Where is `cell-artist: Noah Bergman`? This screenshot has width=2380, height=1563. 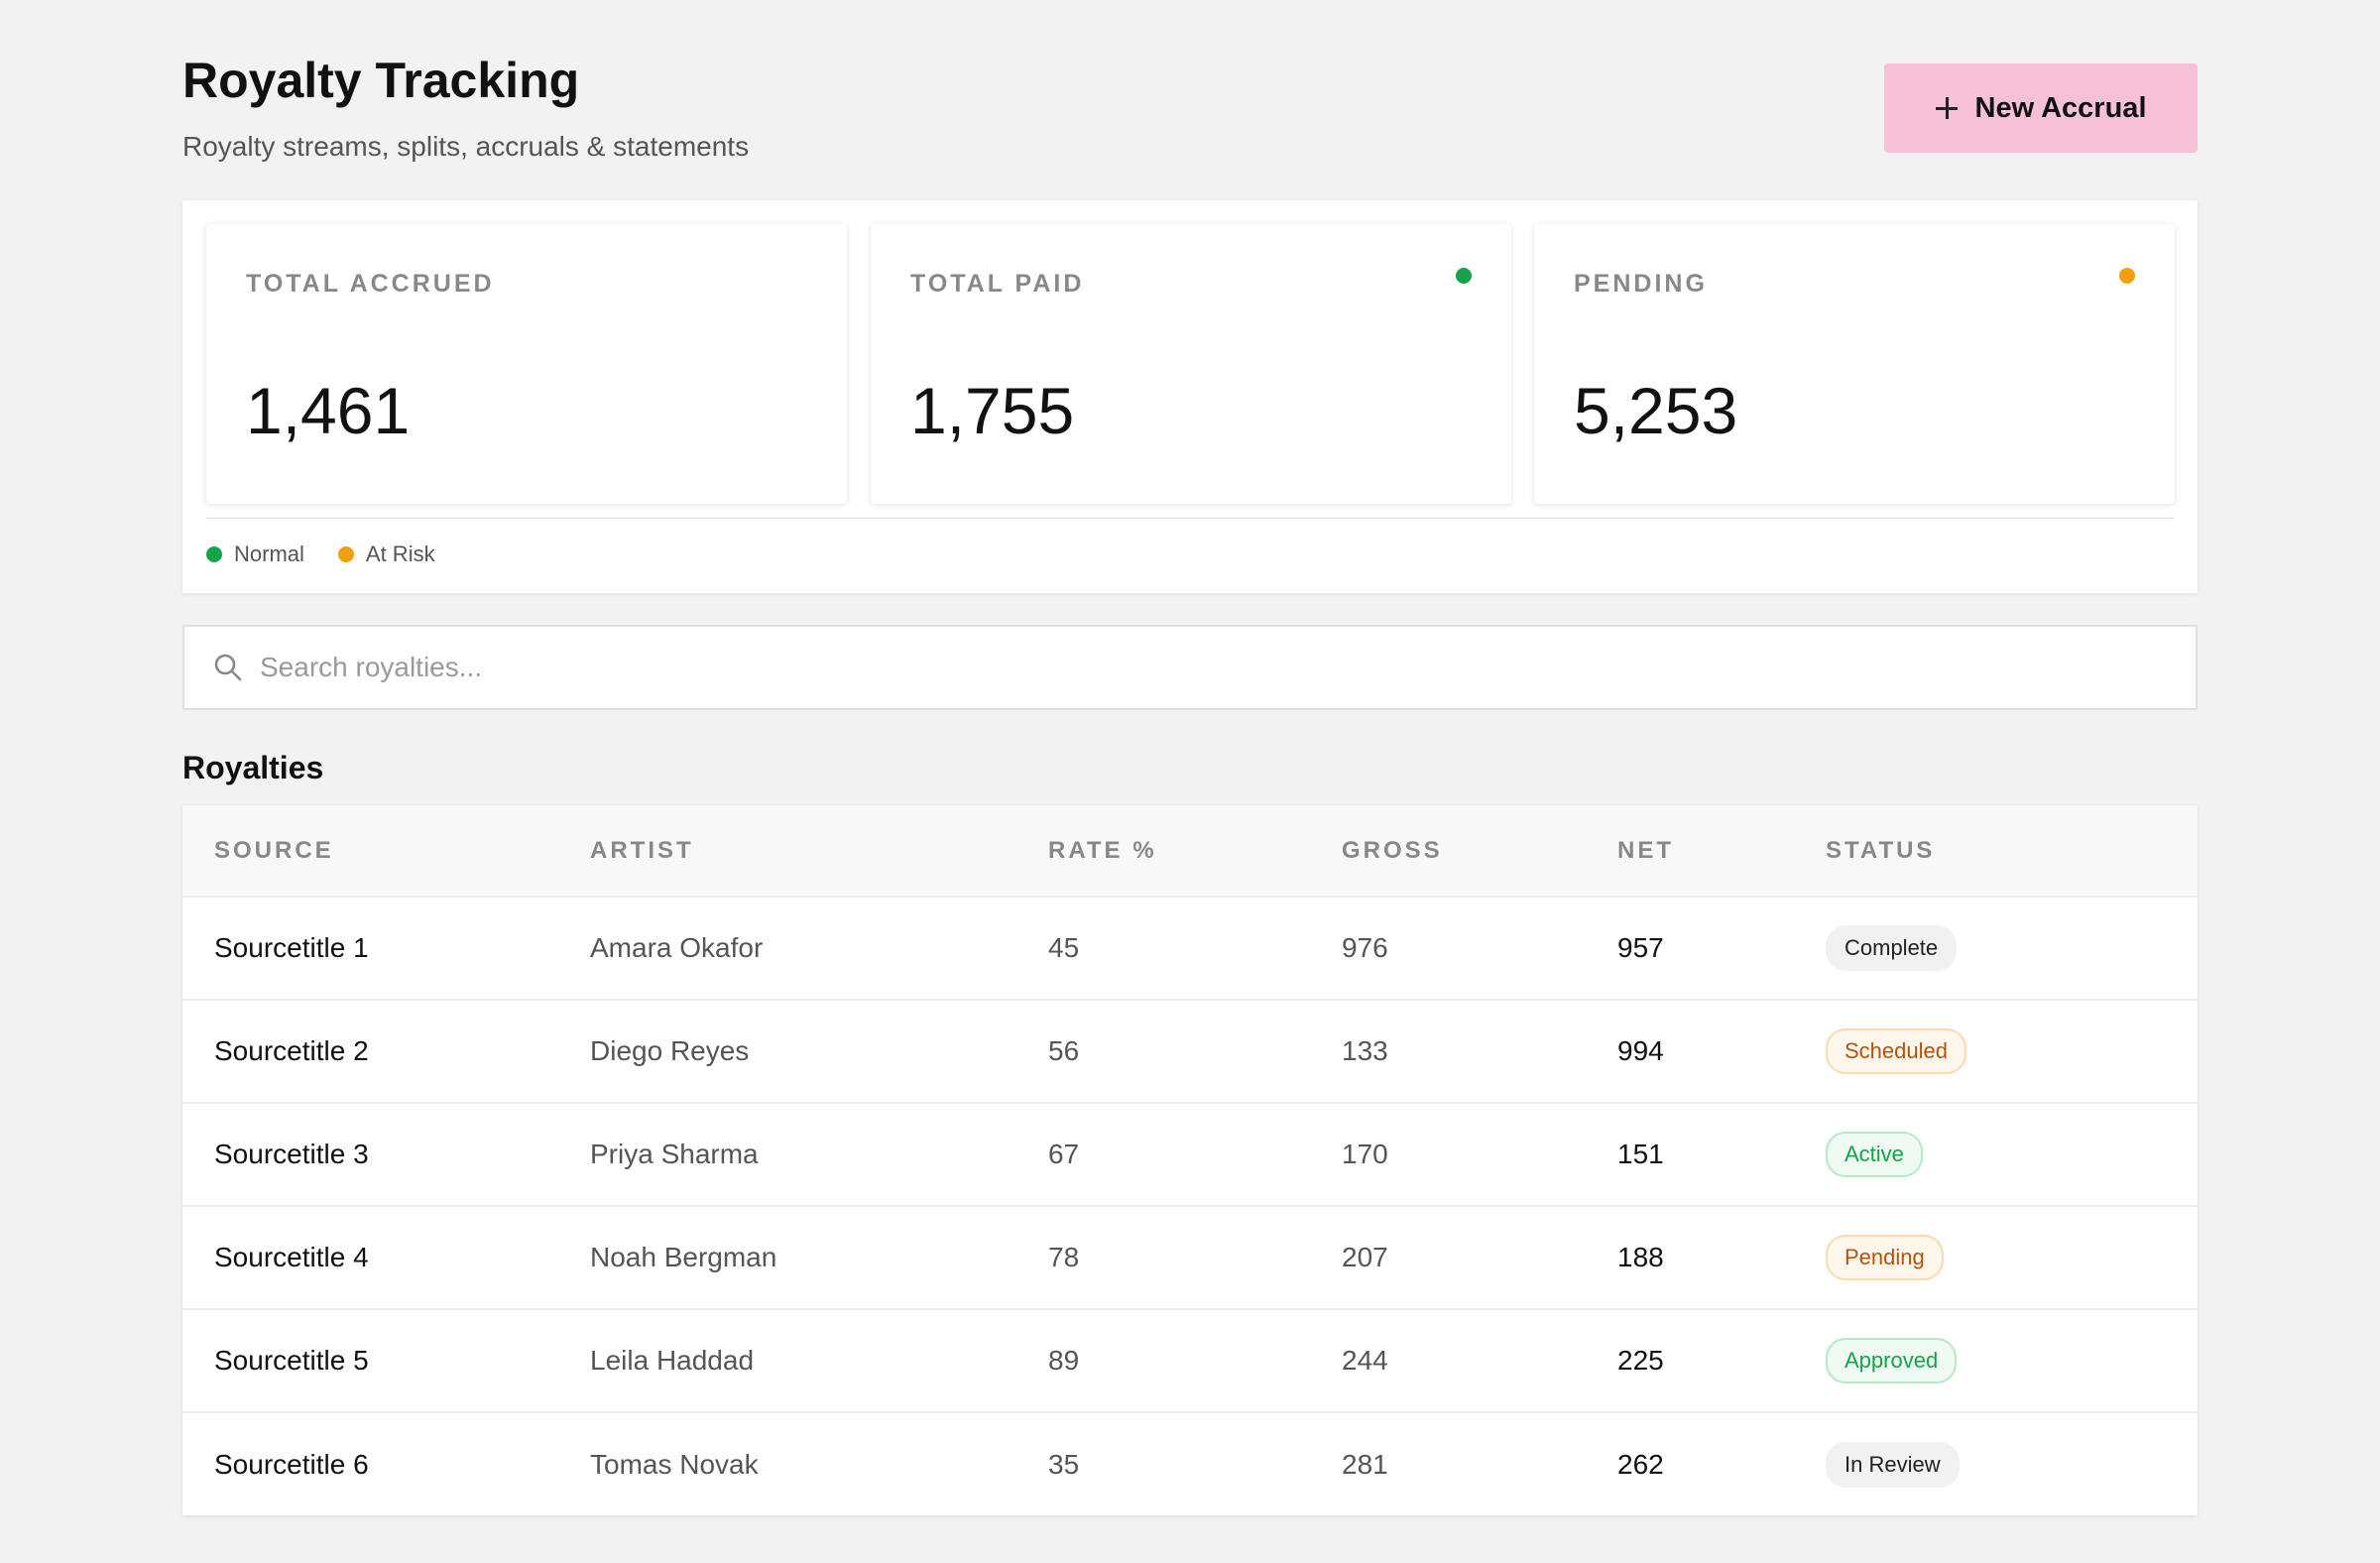 cell-artist: Noah Bergman is located at coordinates (683, 1257).